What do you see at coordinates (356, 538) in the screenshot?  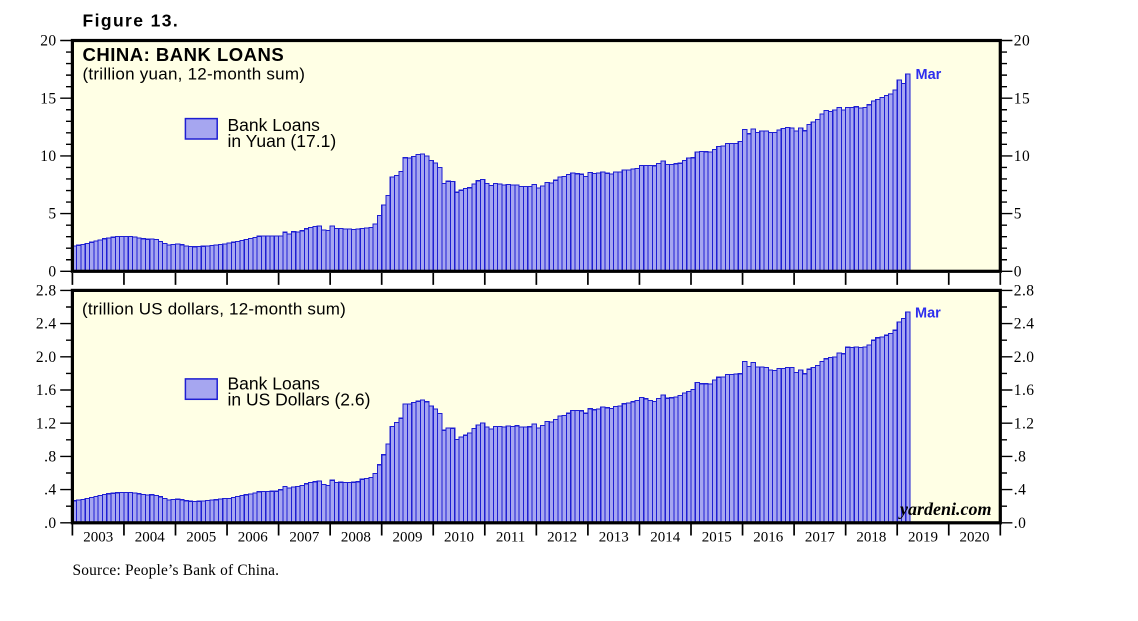 I see `svg-text: 2008` at bounding box center [356, 538].